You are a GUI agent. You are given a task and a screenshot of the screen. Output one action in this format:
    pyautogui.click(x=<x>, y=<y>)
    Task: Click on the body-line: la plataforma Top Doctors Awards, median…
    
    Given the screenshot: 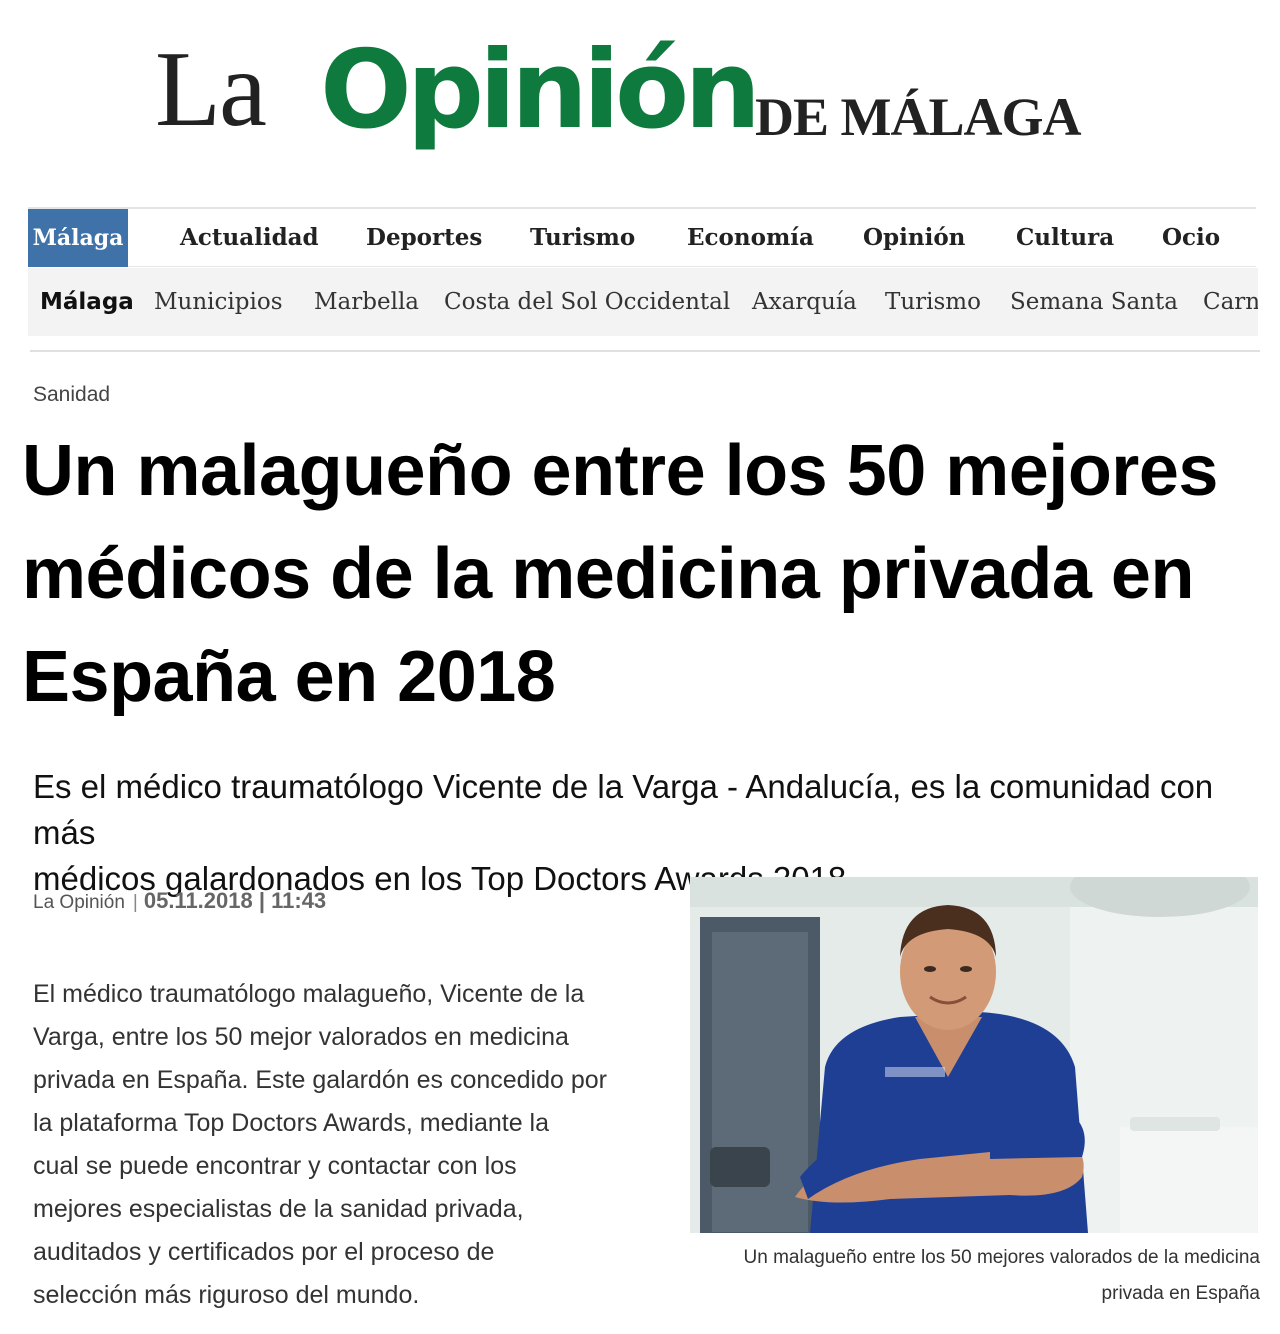 What is the action you would take?
    pyautogui.click(x=291, y=1123)
    